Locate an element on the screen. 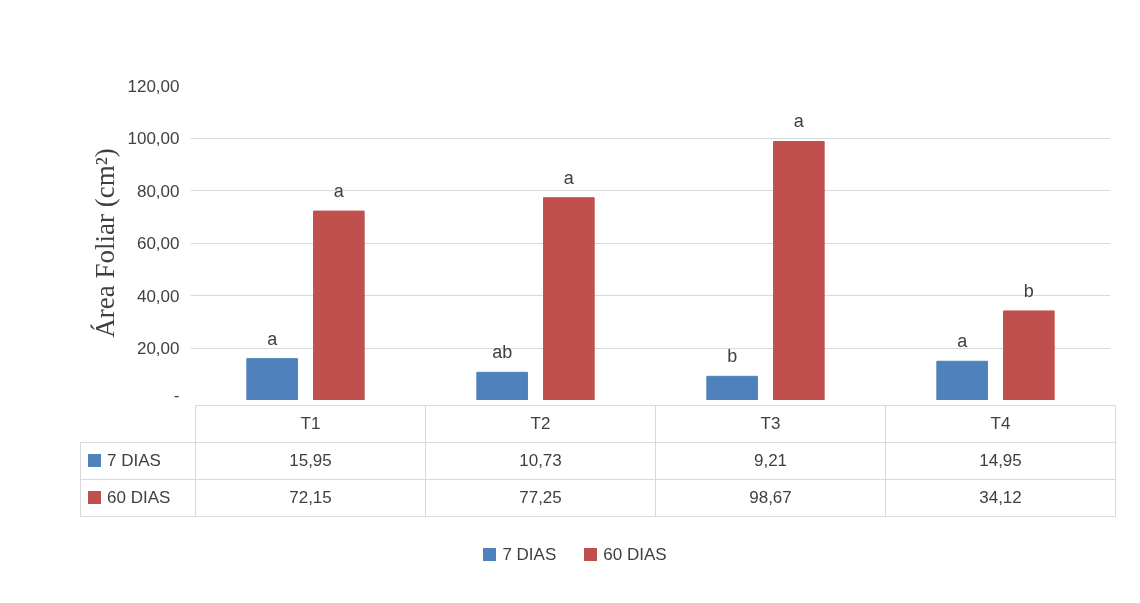 The height and width of the screenshot is (603, 1140). x-tick-label: T4 is located at coordinates (1000, 424).